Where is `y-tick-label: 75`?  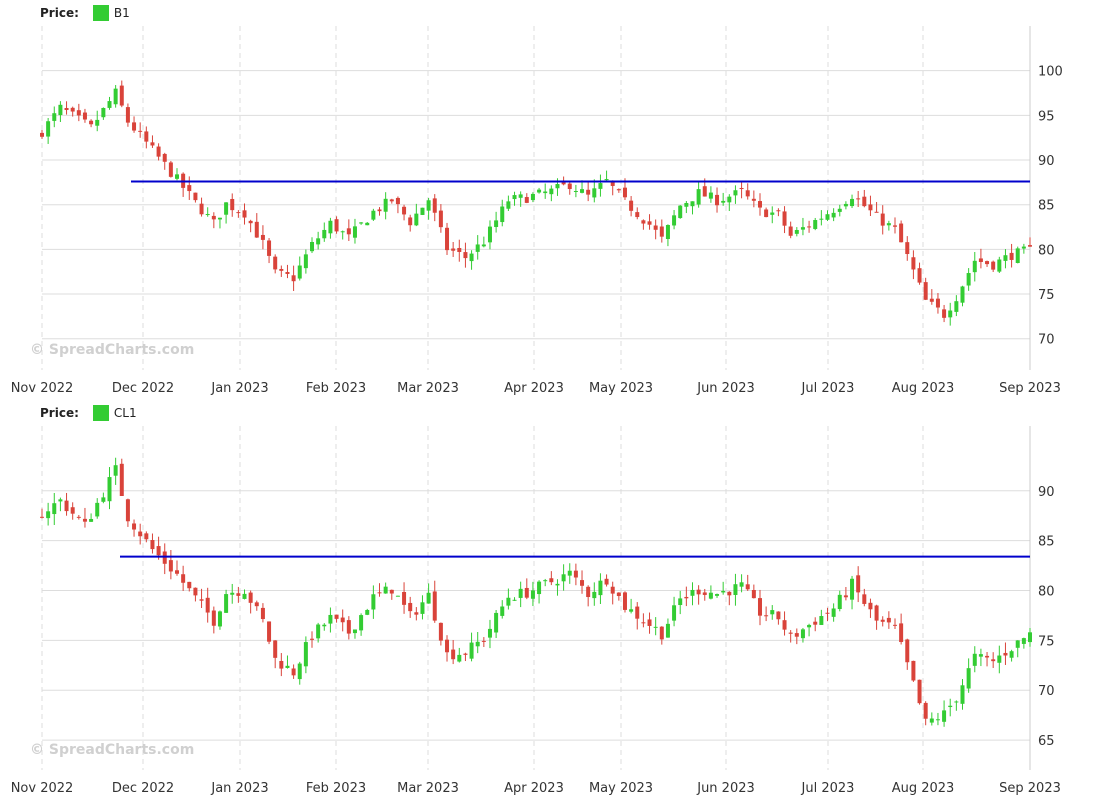 y-tick-label: 75 is located at coordinates (1046, 641).